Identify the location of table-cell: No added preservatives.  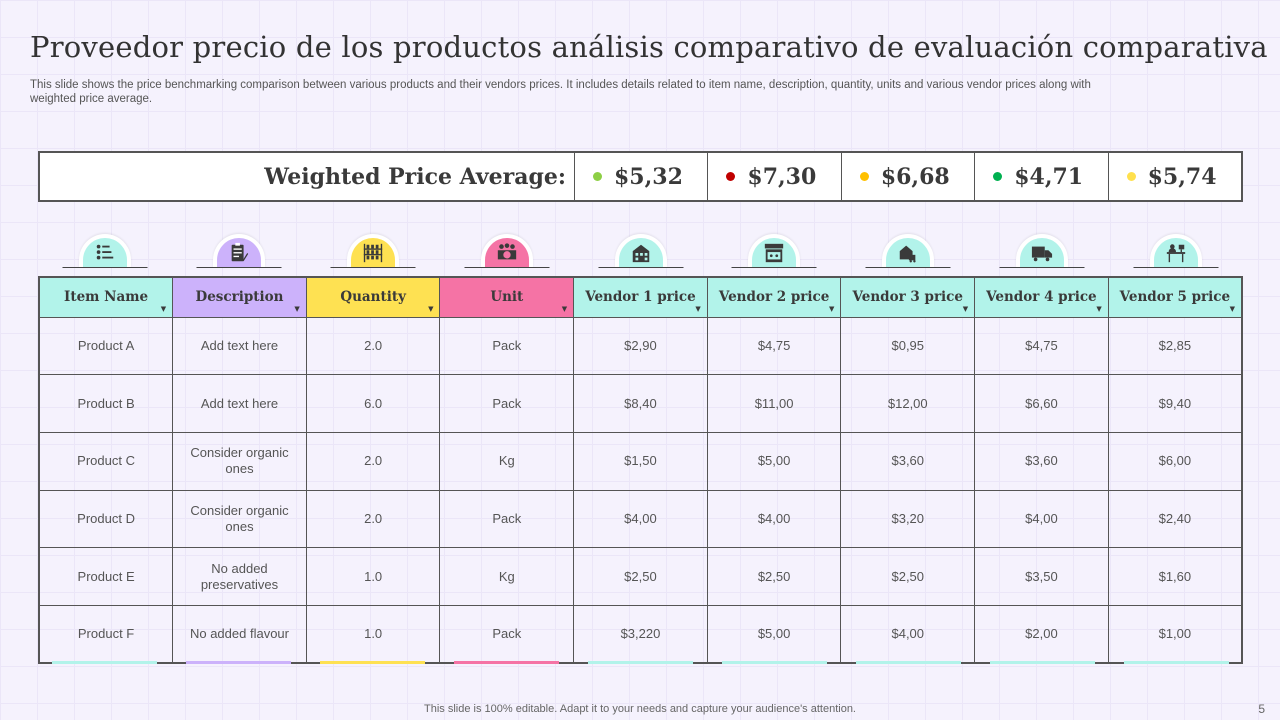
(239, 576).